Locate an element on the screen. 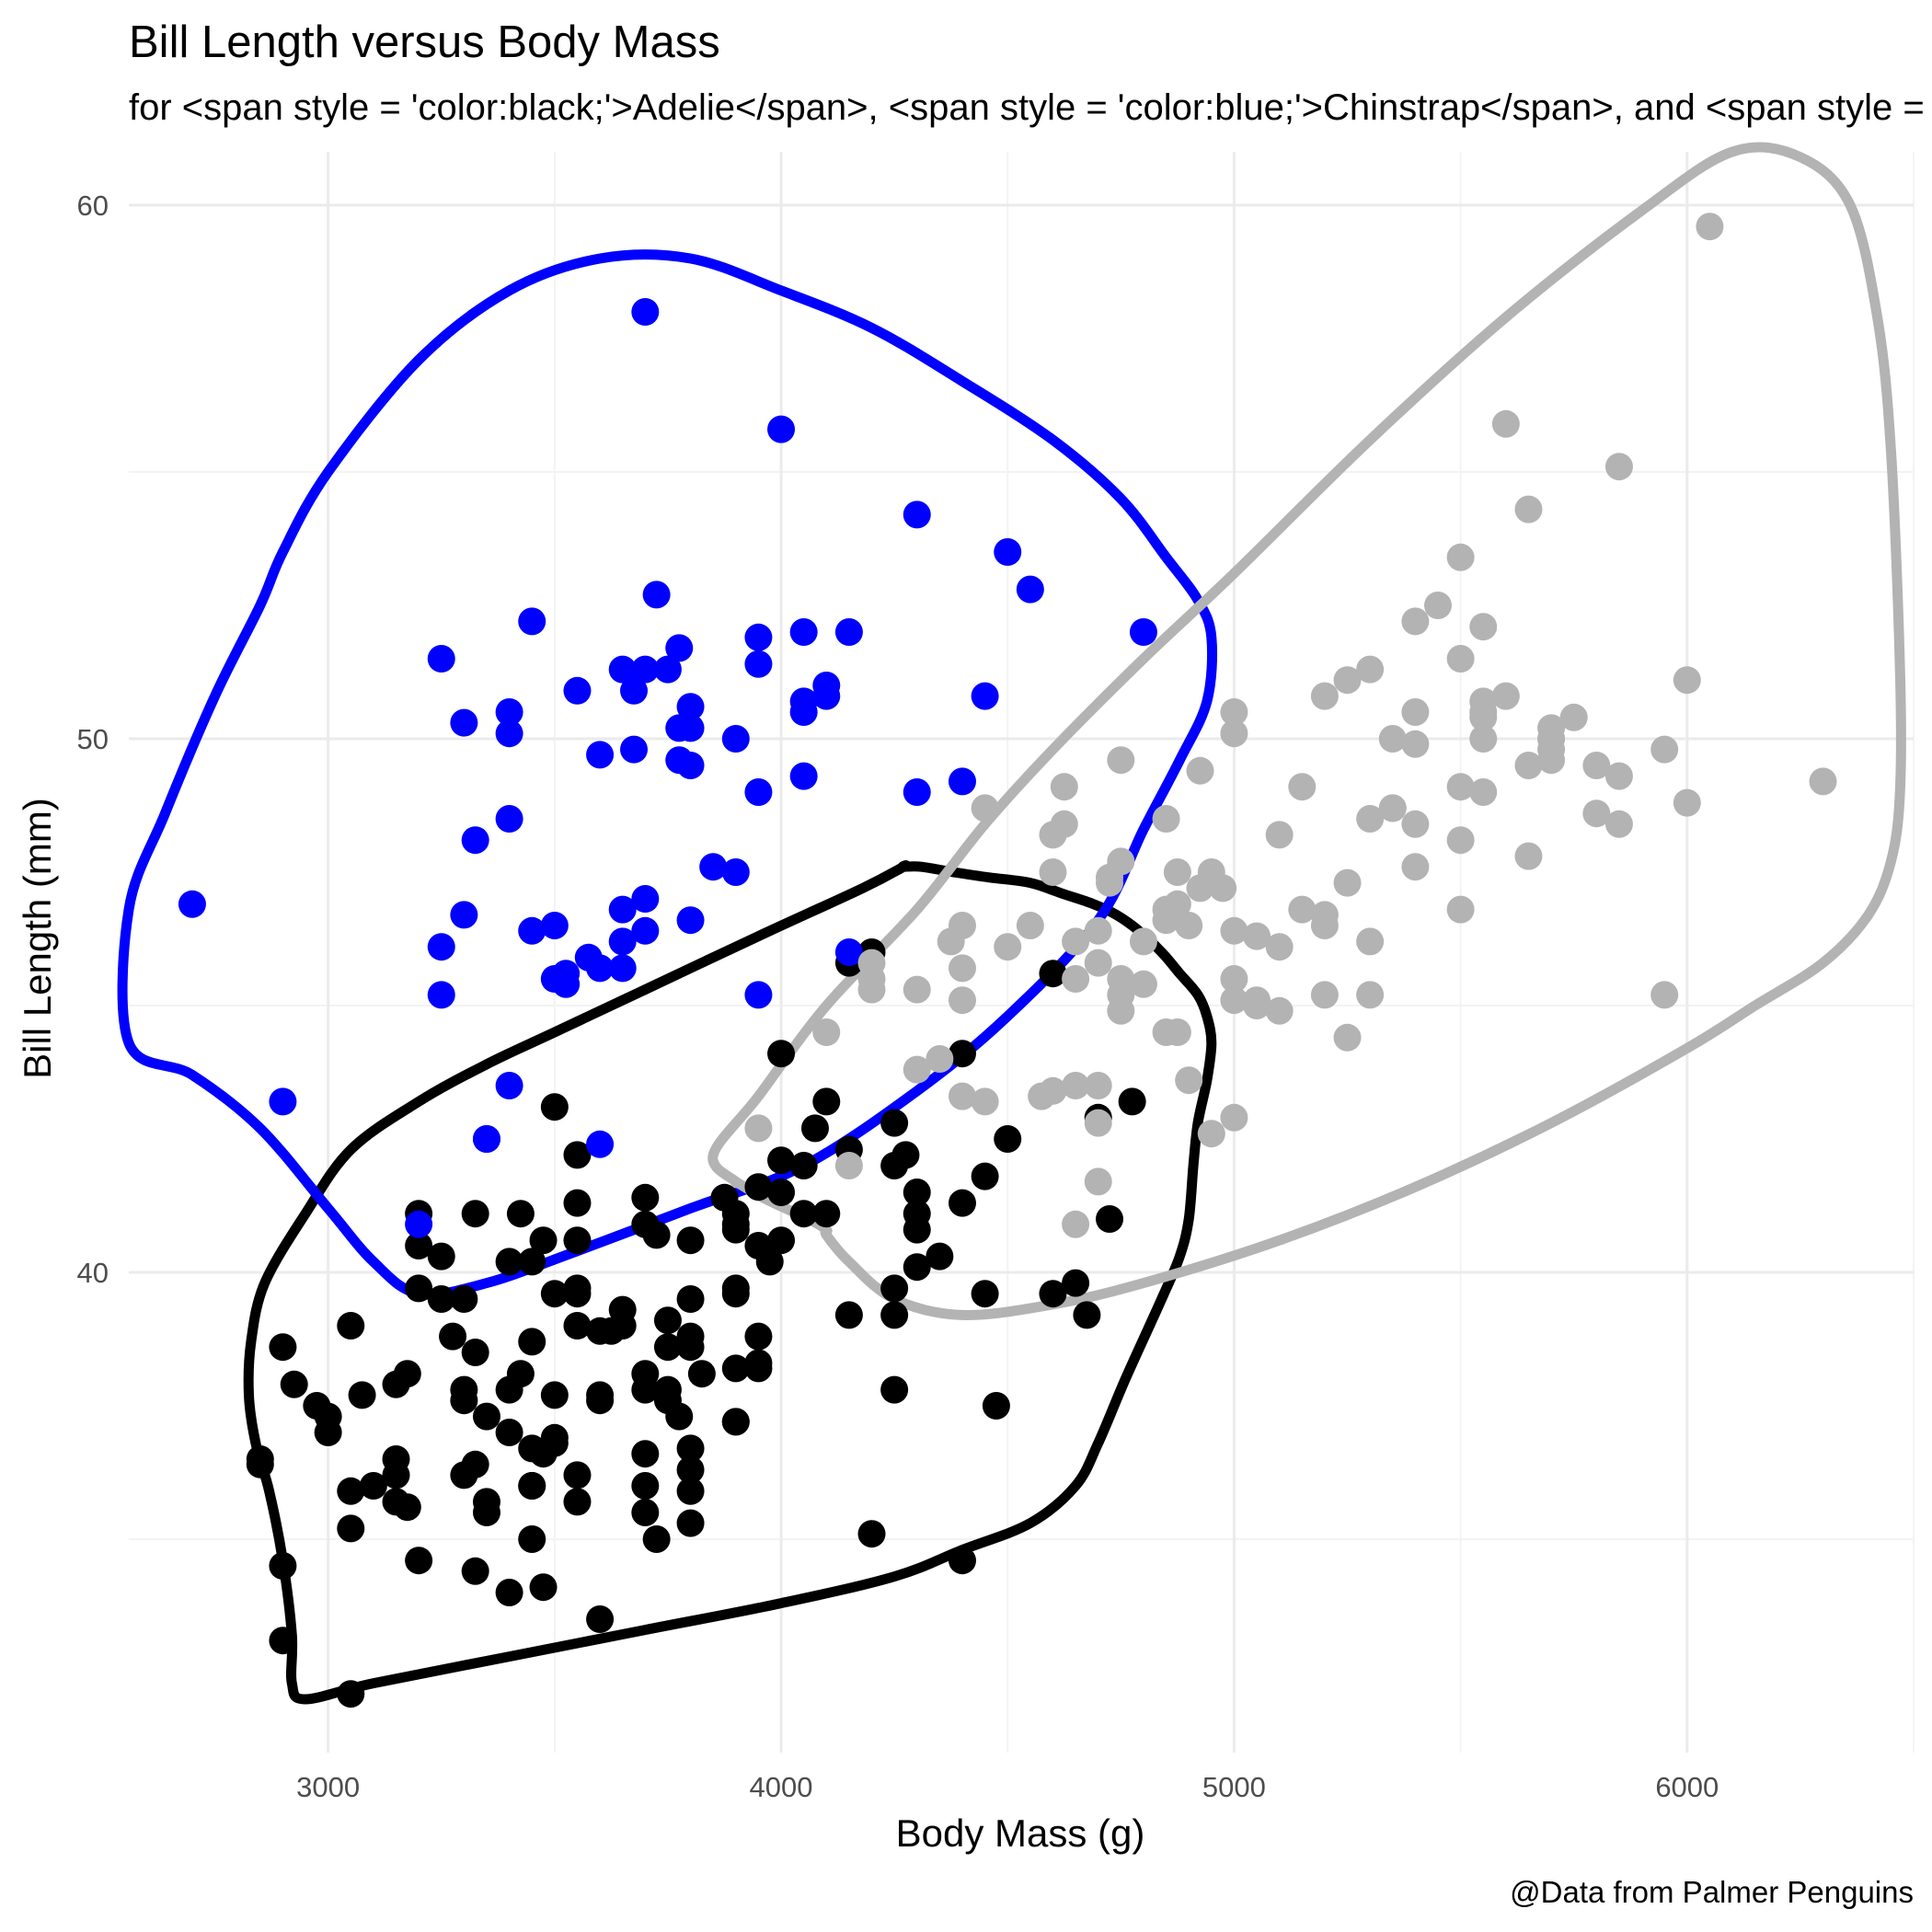 The height and width of the screenshot is (1932, 1932). y-axis-ticks: 40 50 60 is located at coordinates (93, 739).